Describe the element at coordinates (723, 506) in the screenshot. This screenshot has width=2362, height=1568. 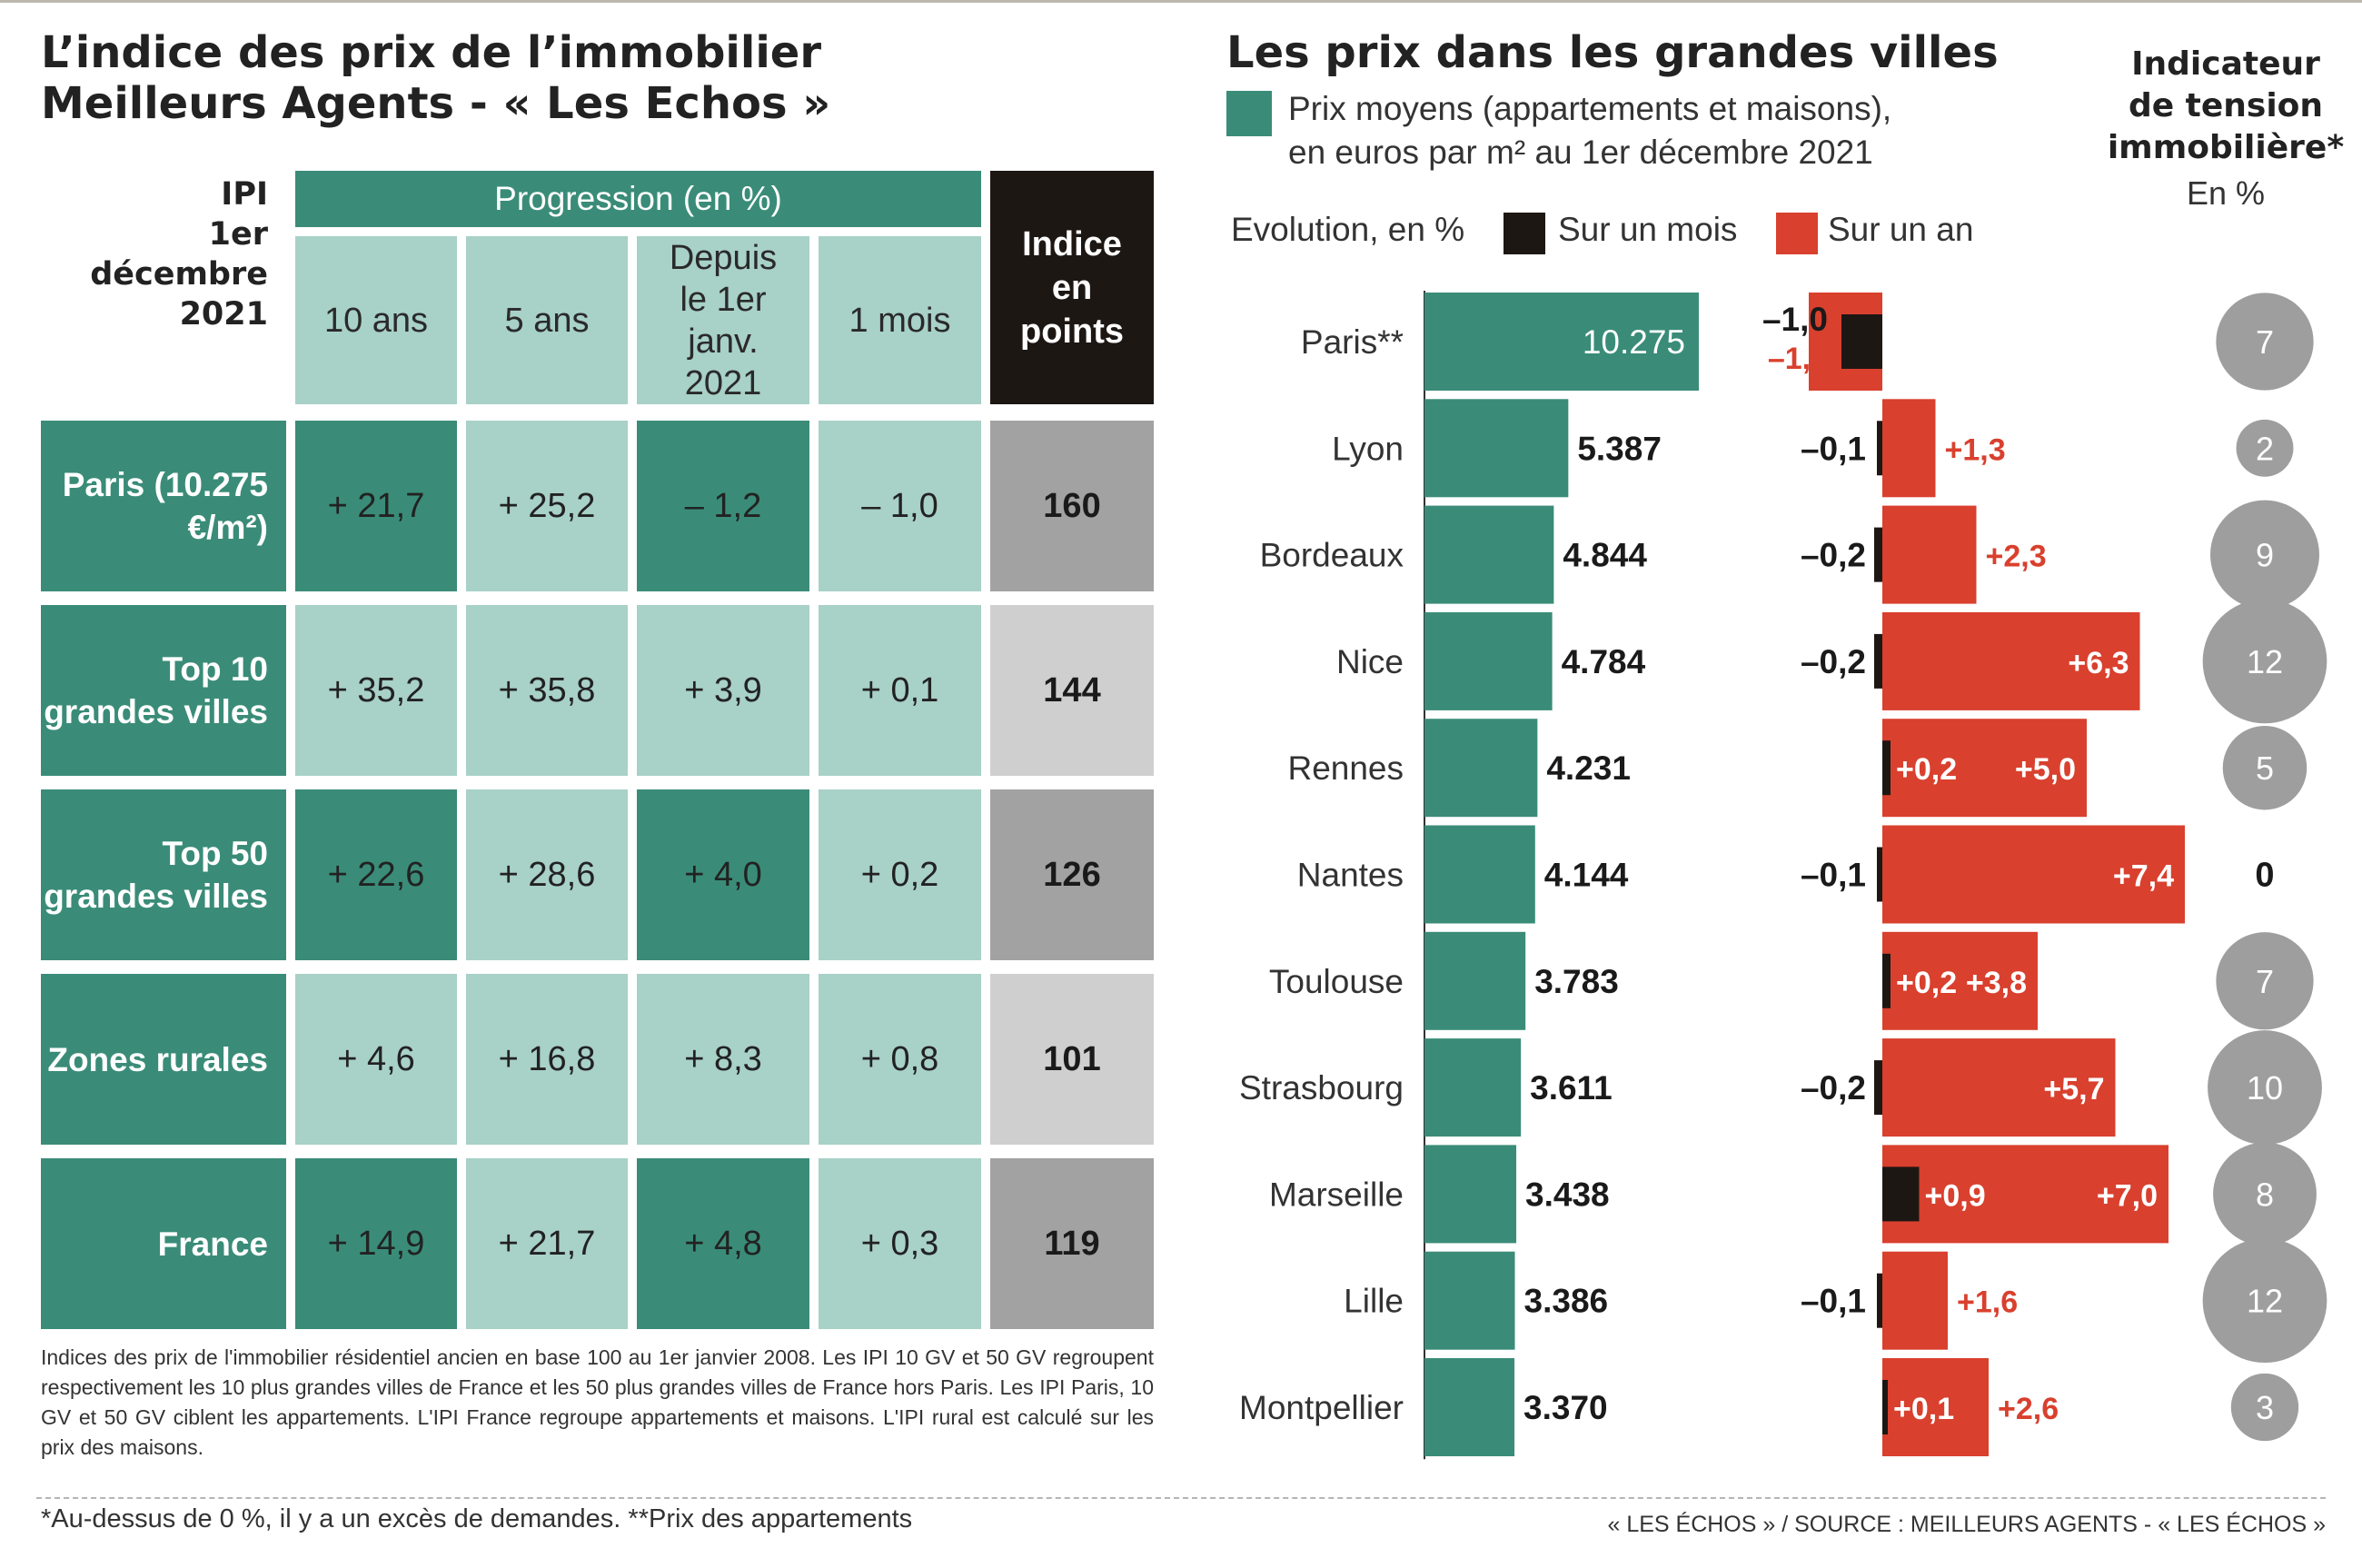
I see `table-cell: – 1,2` at that location.